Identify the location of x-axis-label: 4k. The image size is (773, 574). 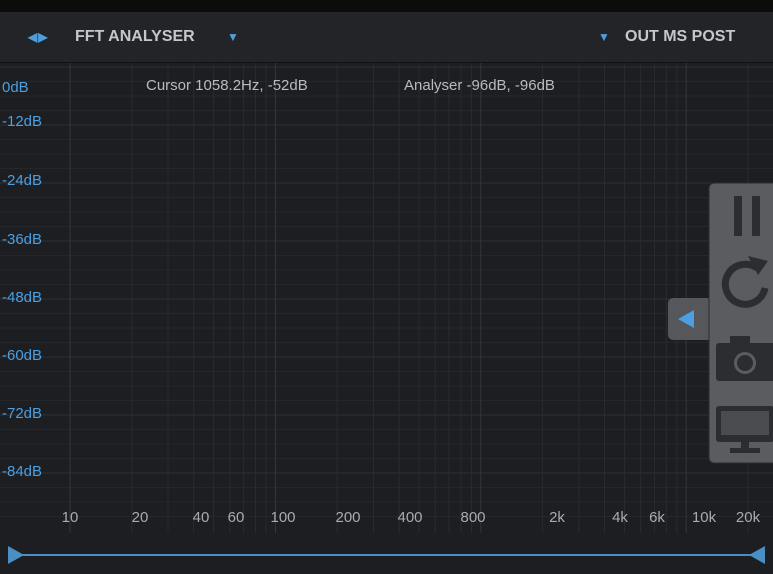
(620, 517).